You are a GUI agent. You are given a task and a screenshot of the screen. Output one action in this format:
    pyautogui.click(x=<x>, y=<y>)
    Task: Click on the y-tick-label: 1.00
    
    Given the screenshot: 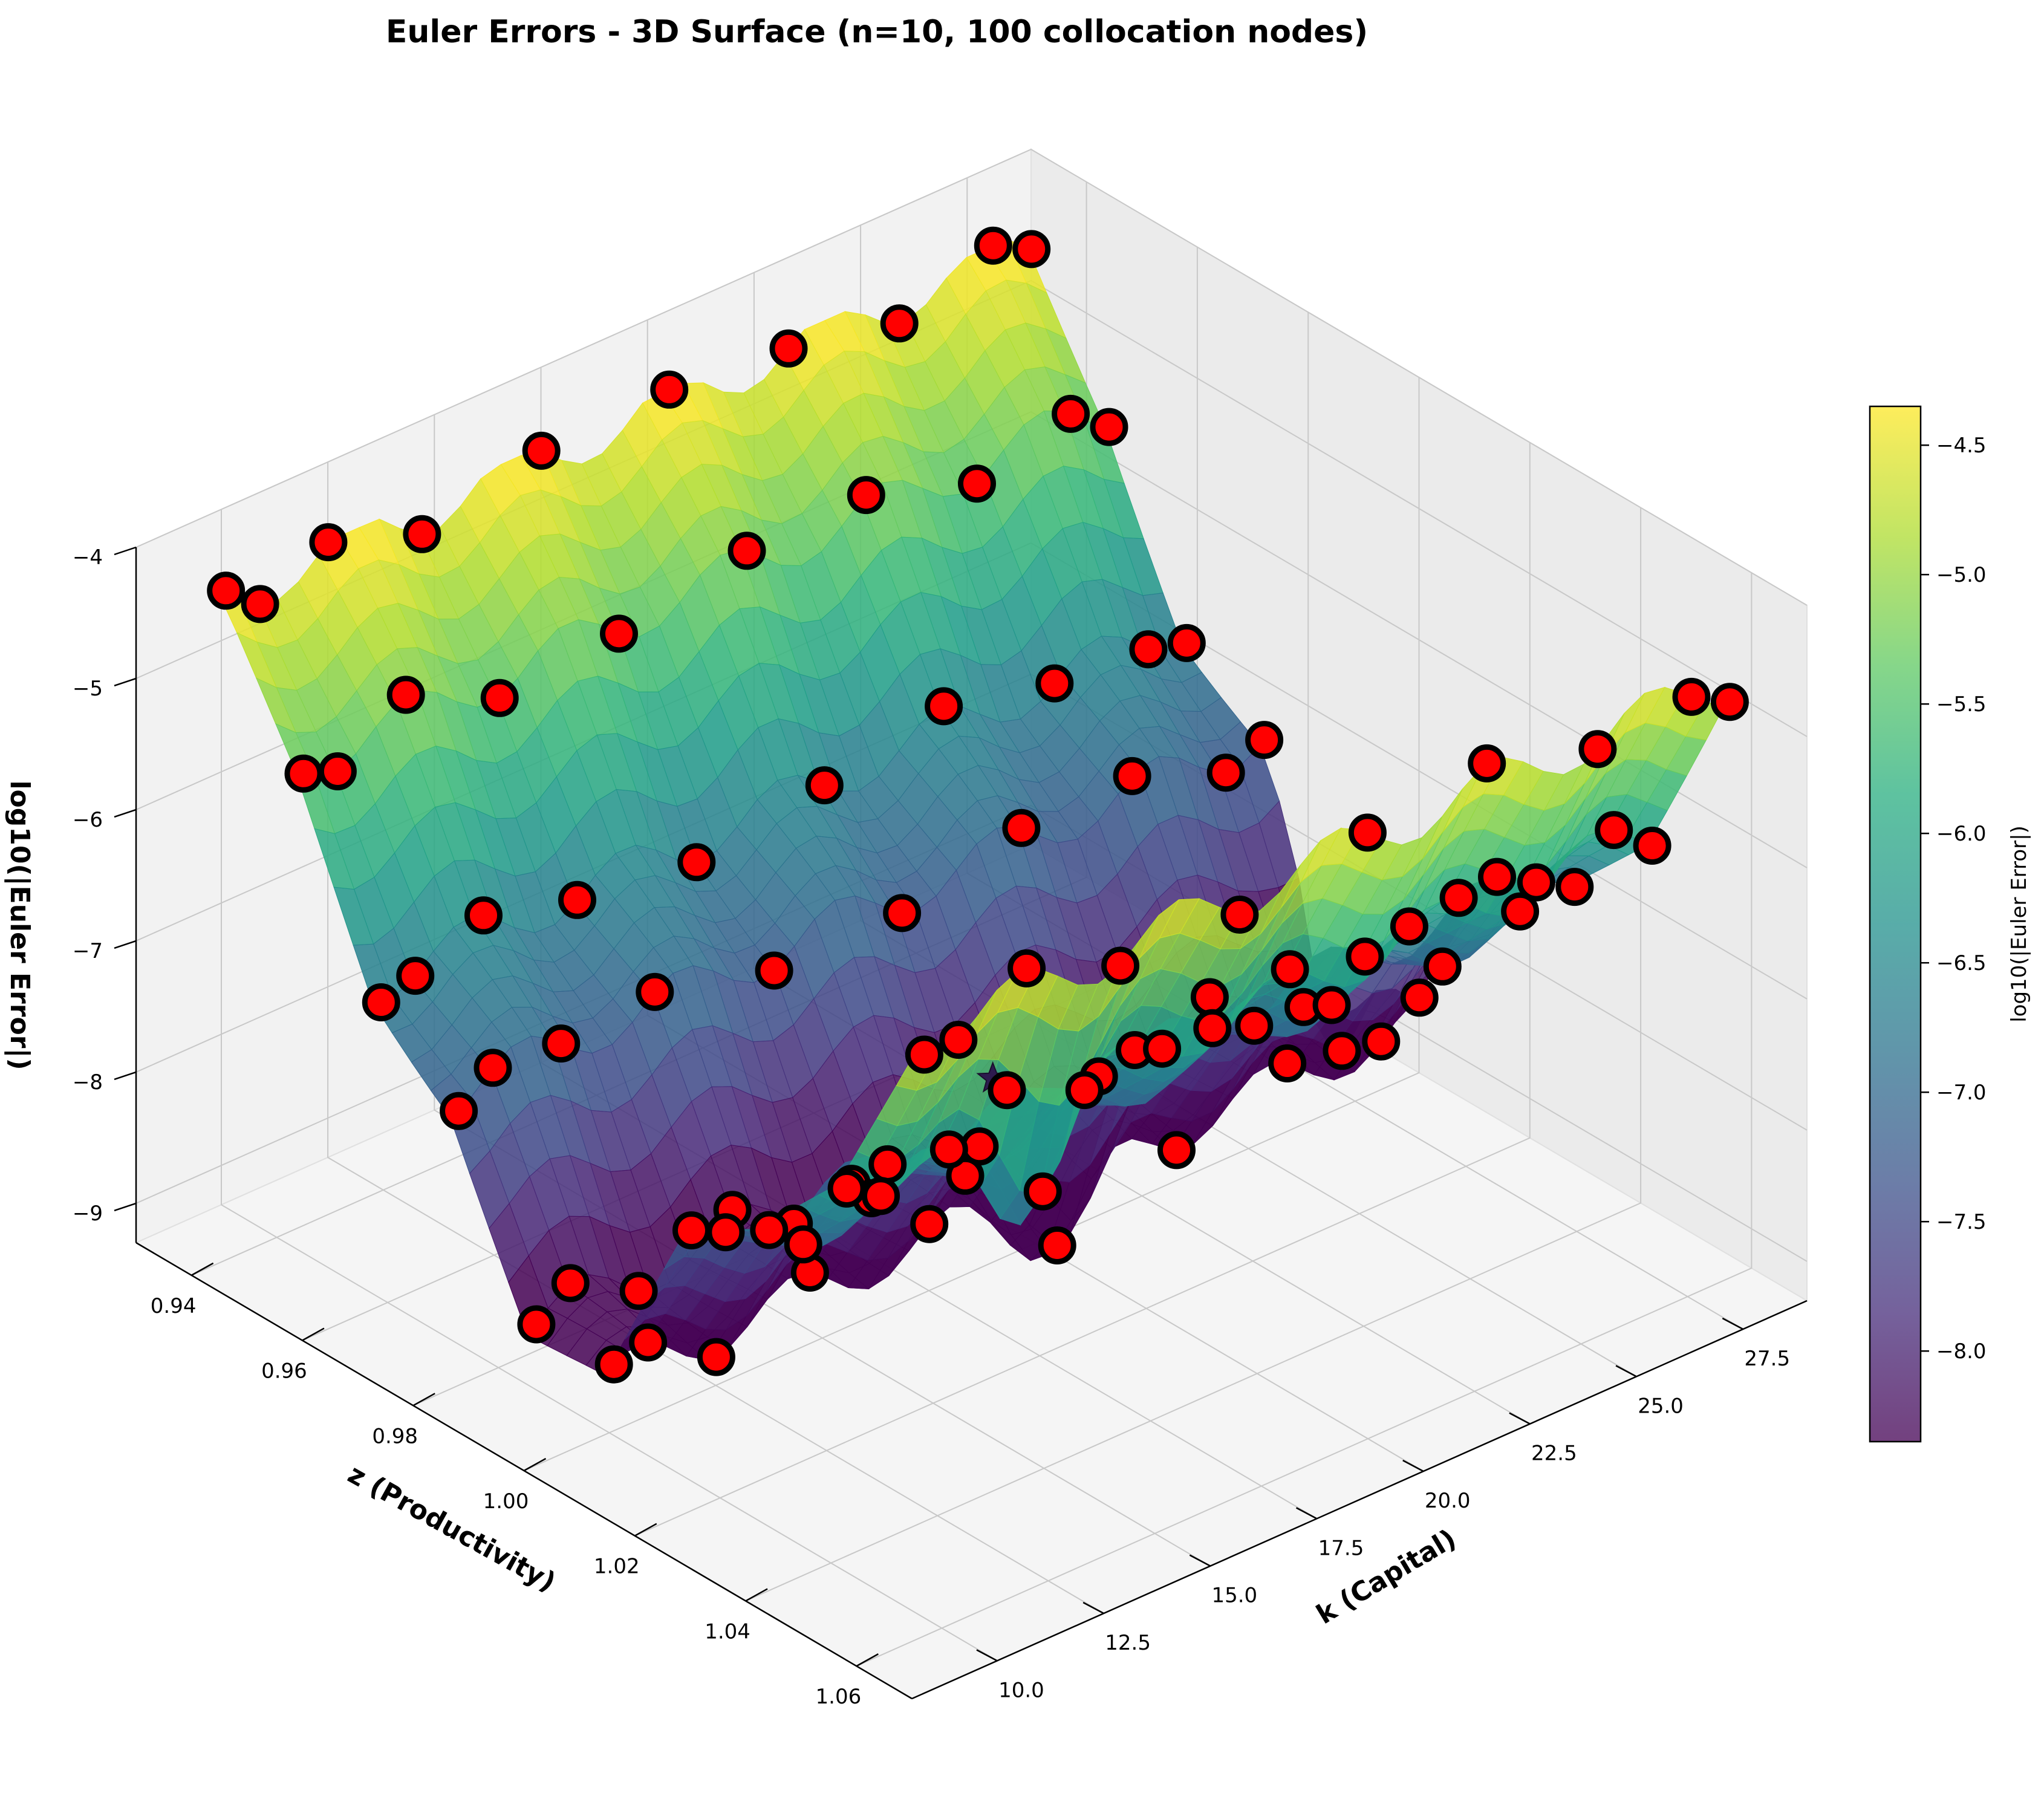 What is the action you would take?
    pyautogui.click(x=506, y=1501)
    